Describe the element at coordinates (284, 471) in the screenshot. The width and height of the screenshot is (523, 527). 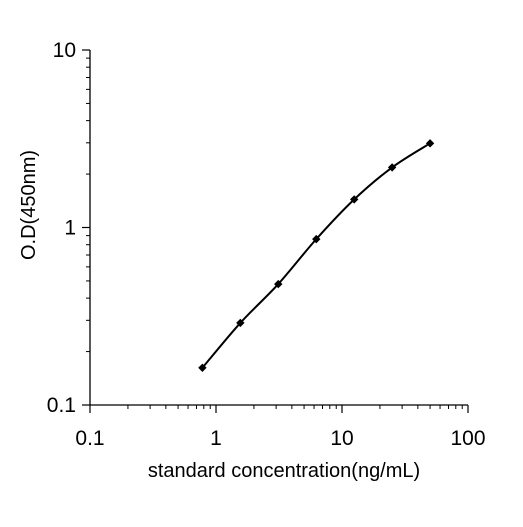
I see `x-axis-title: standard concentration(ng/mL)` at that location.